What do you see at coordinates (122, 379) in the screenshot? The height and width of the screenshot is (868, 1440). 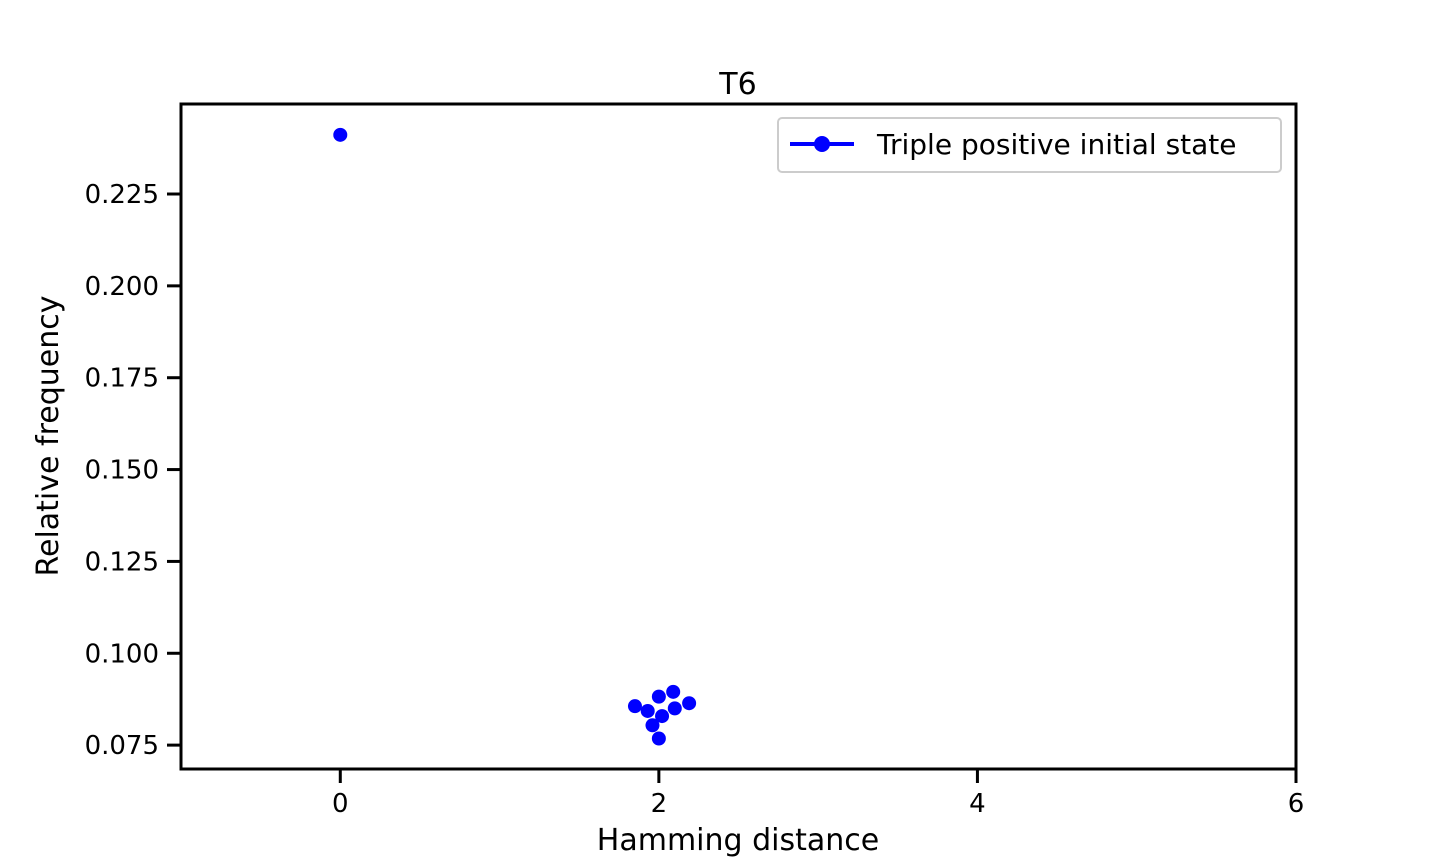 I see `y-tick-label: 0.175` at bounding box center [122, 379].